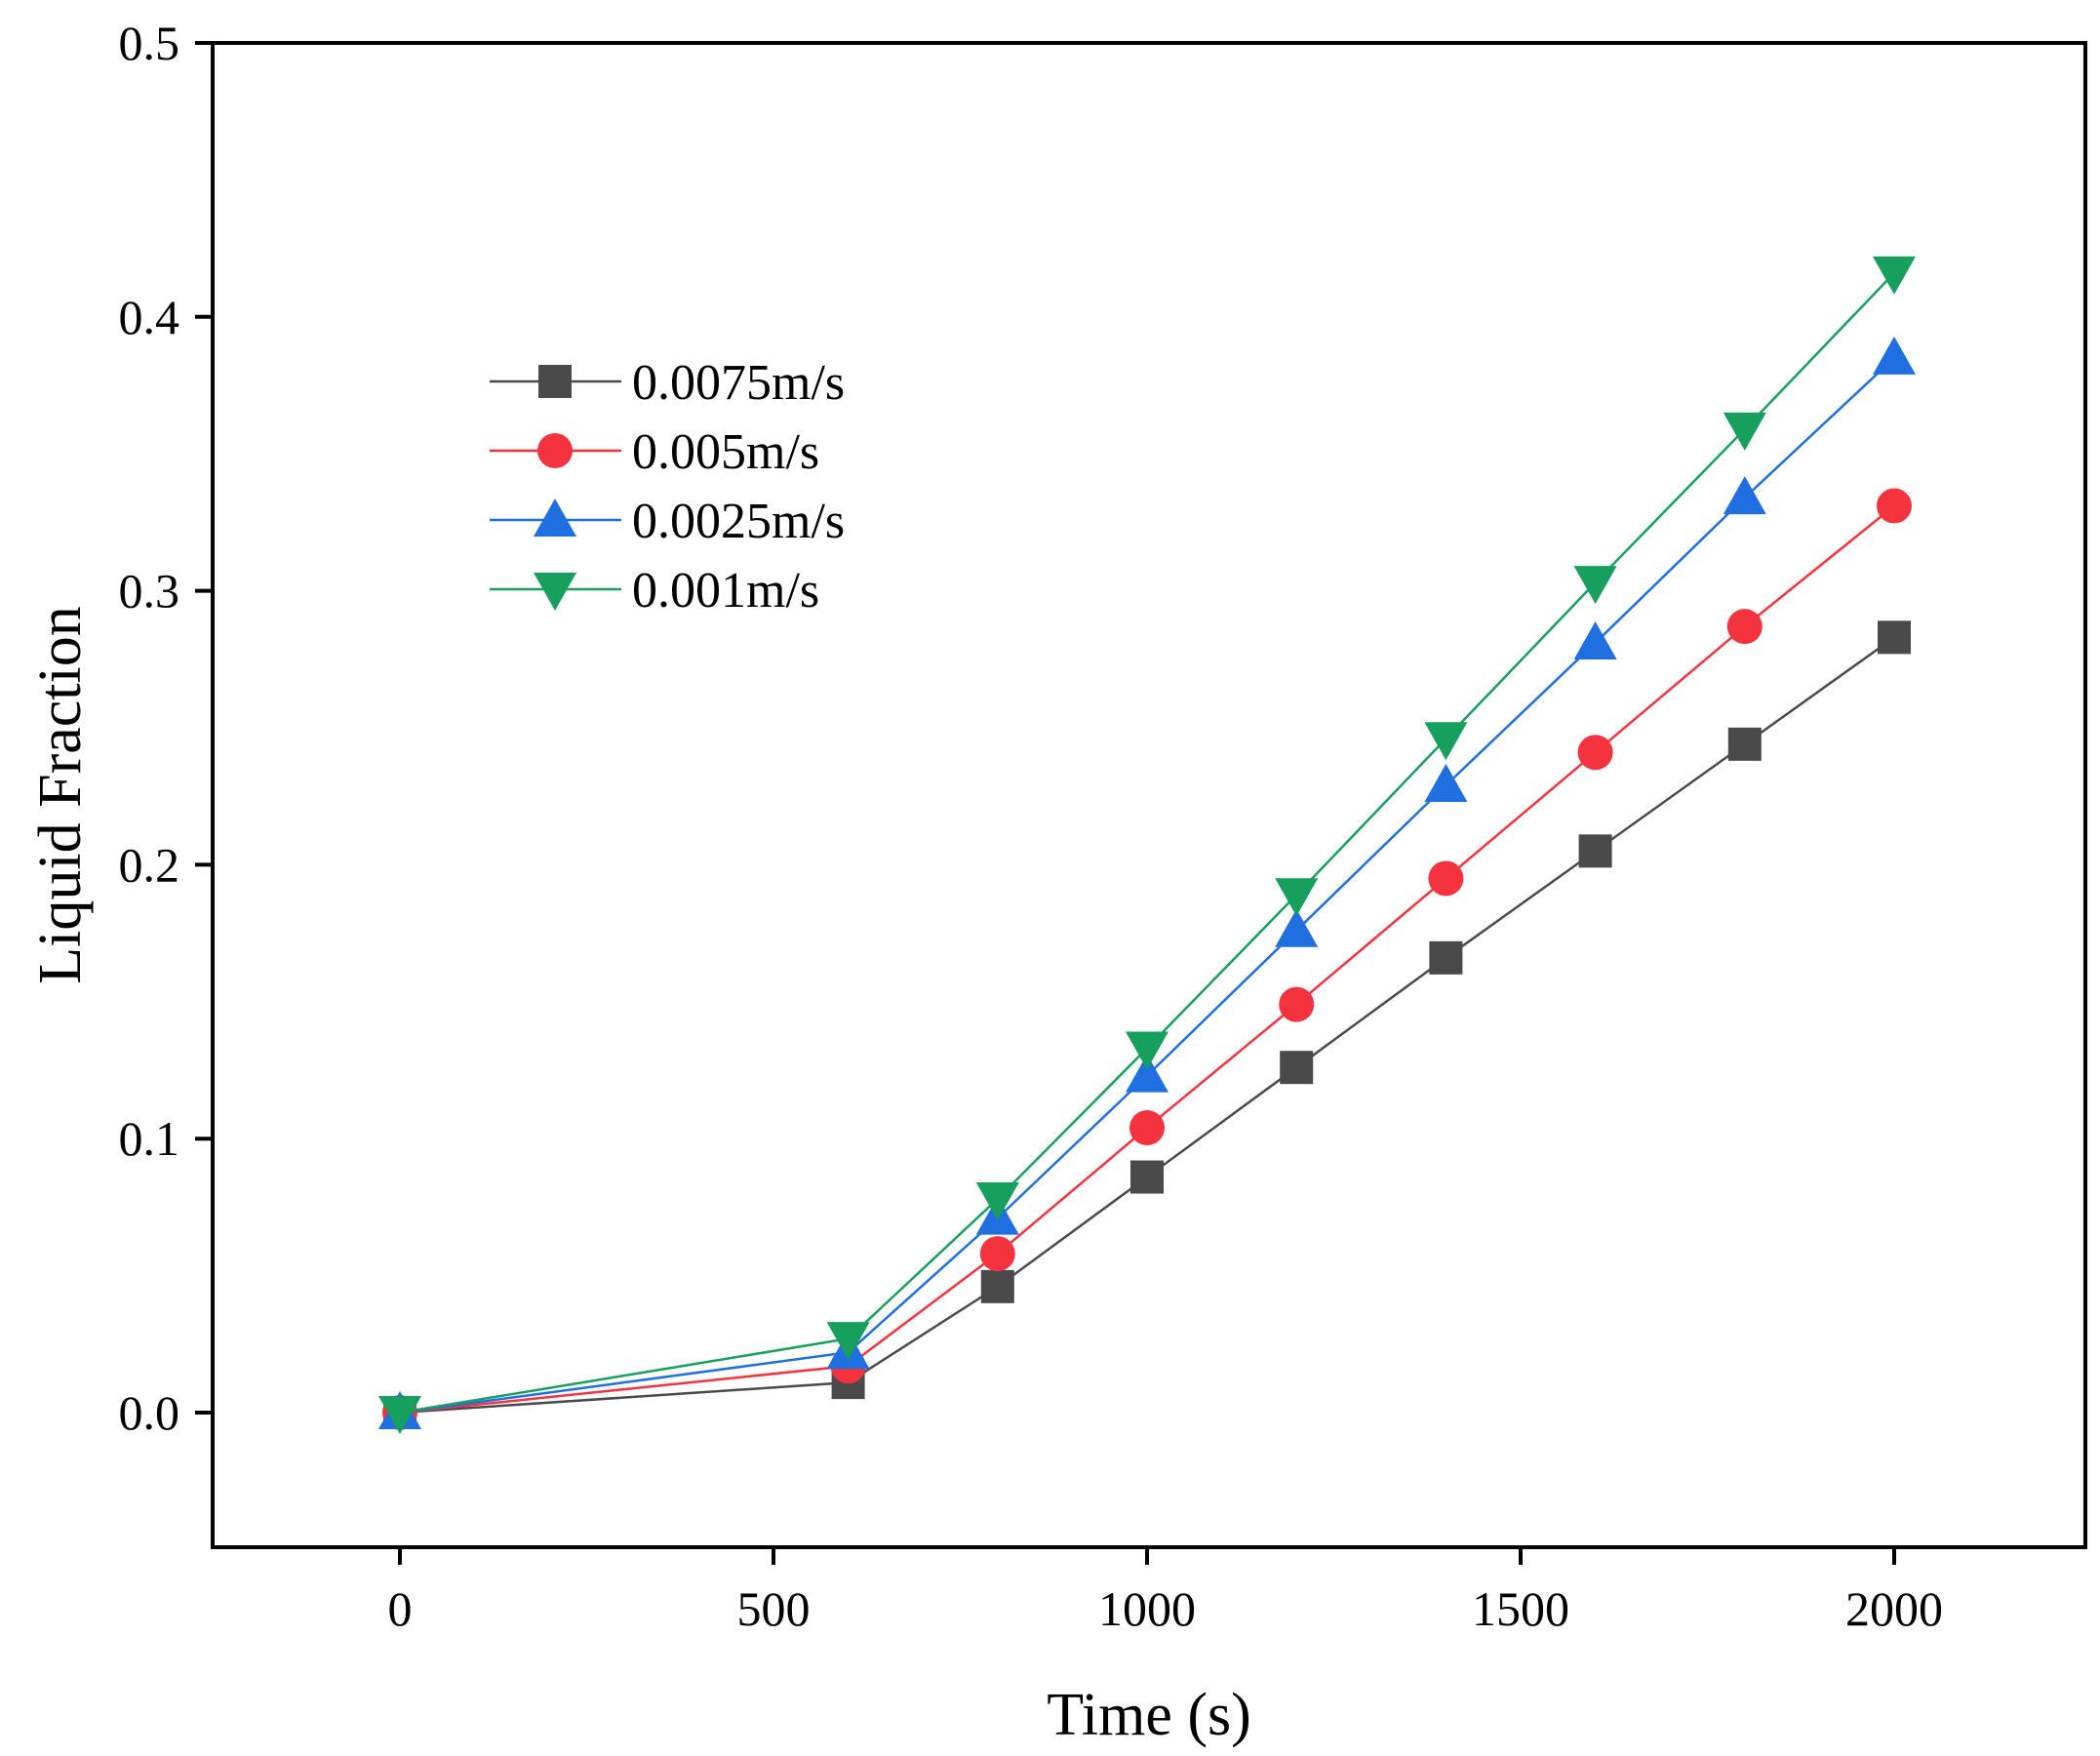  What do you see at coordinates (738, 383) in the screenshot?
I see `legend-label: 0.0075m/s` at bounding box center [738, 383].